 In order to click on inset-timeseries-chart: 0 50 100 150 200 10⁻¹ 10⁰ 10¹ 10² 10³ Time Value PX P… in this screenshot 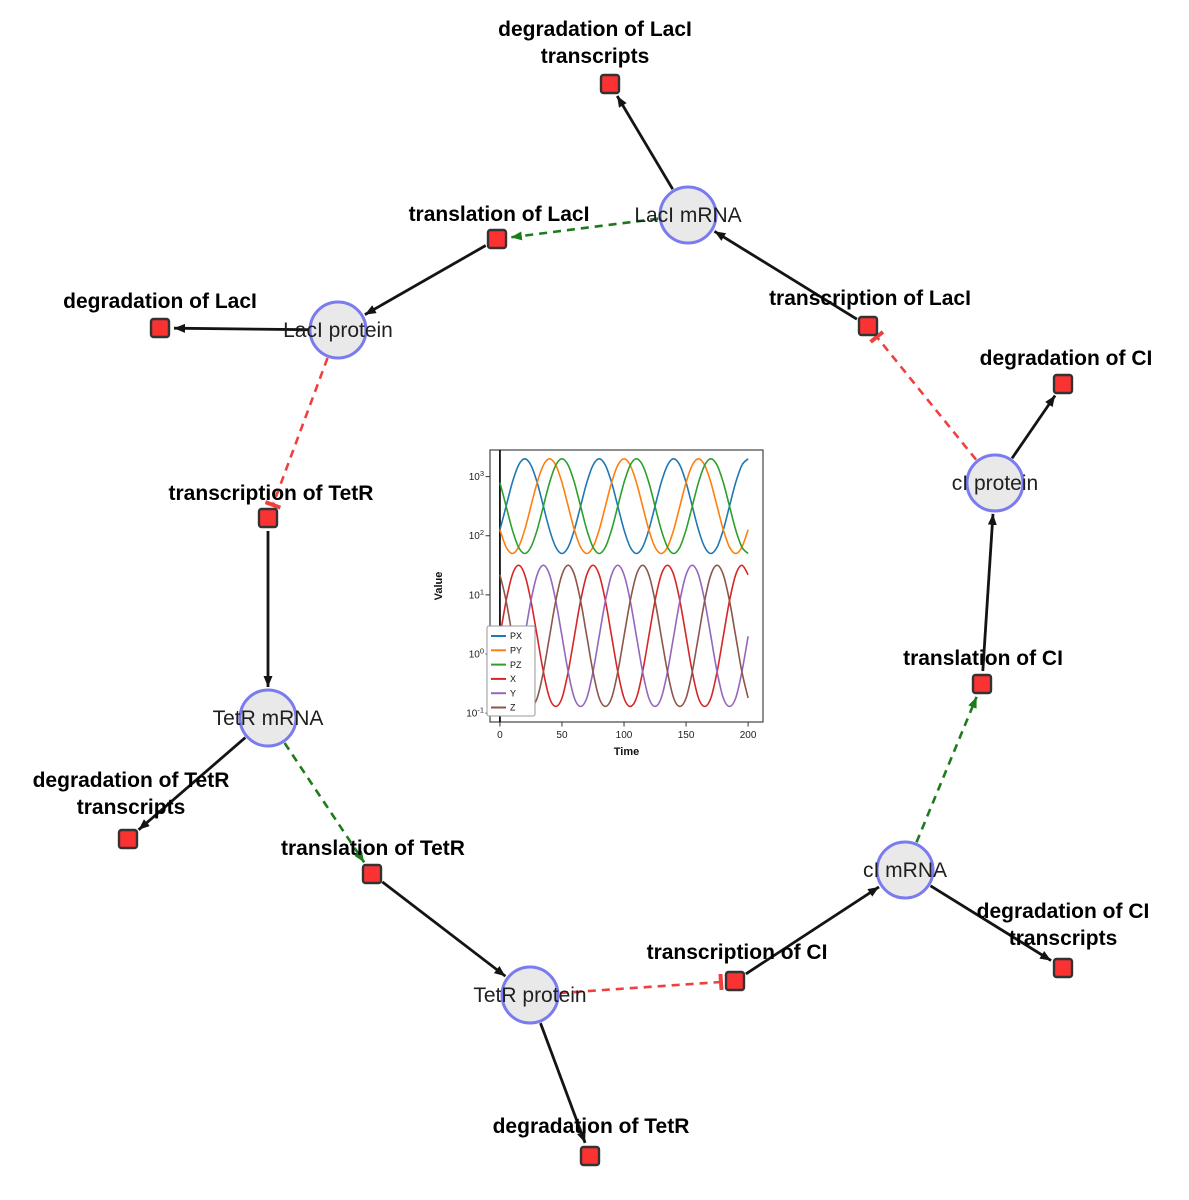, I will do `click(598, 603)`.